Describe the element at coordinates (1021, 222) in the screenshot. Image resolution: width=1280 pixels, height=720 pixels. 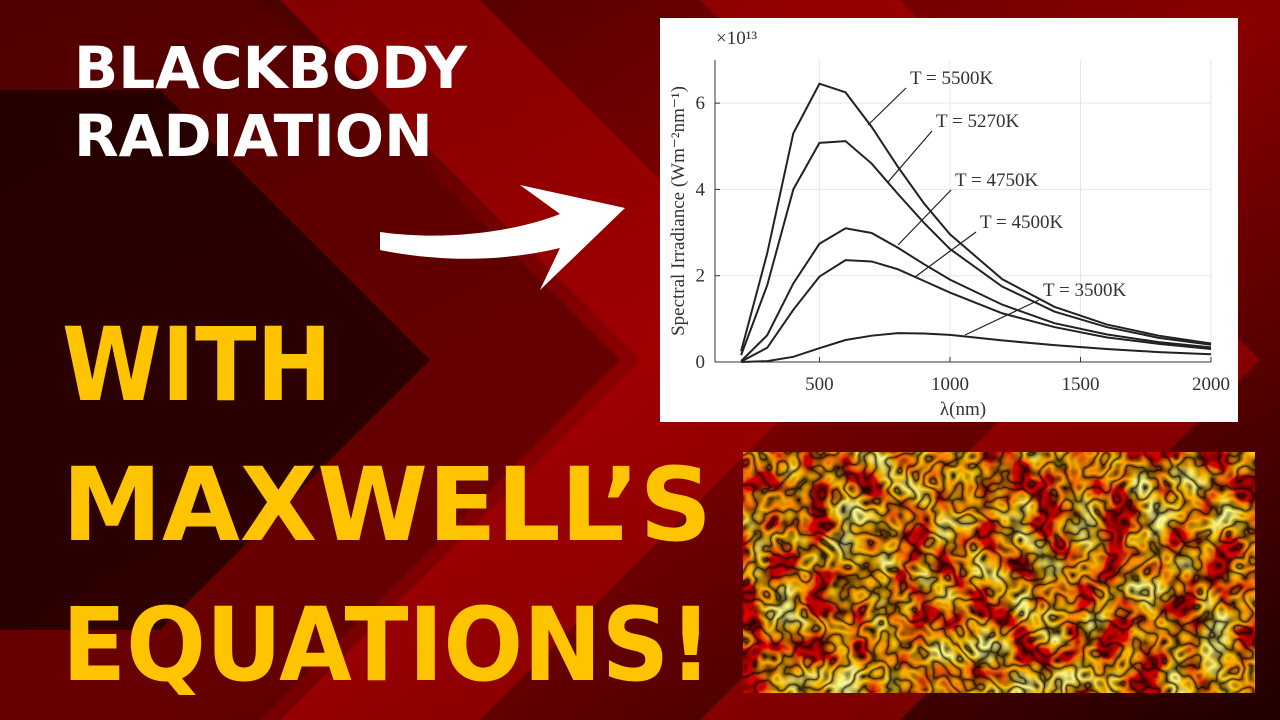
I see `series-label: T = 4500K` at that location.